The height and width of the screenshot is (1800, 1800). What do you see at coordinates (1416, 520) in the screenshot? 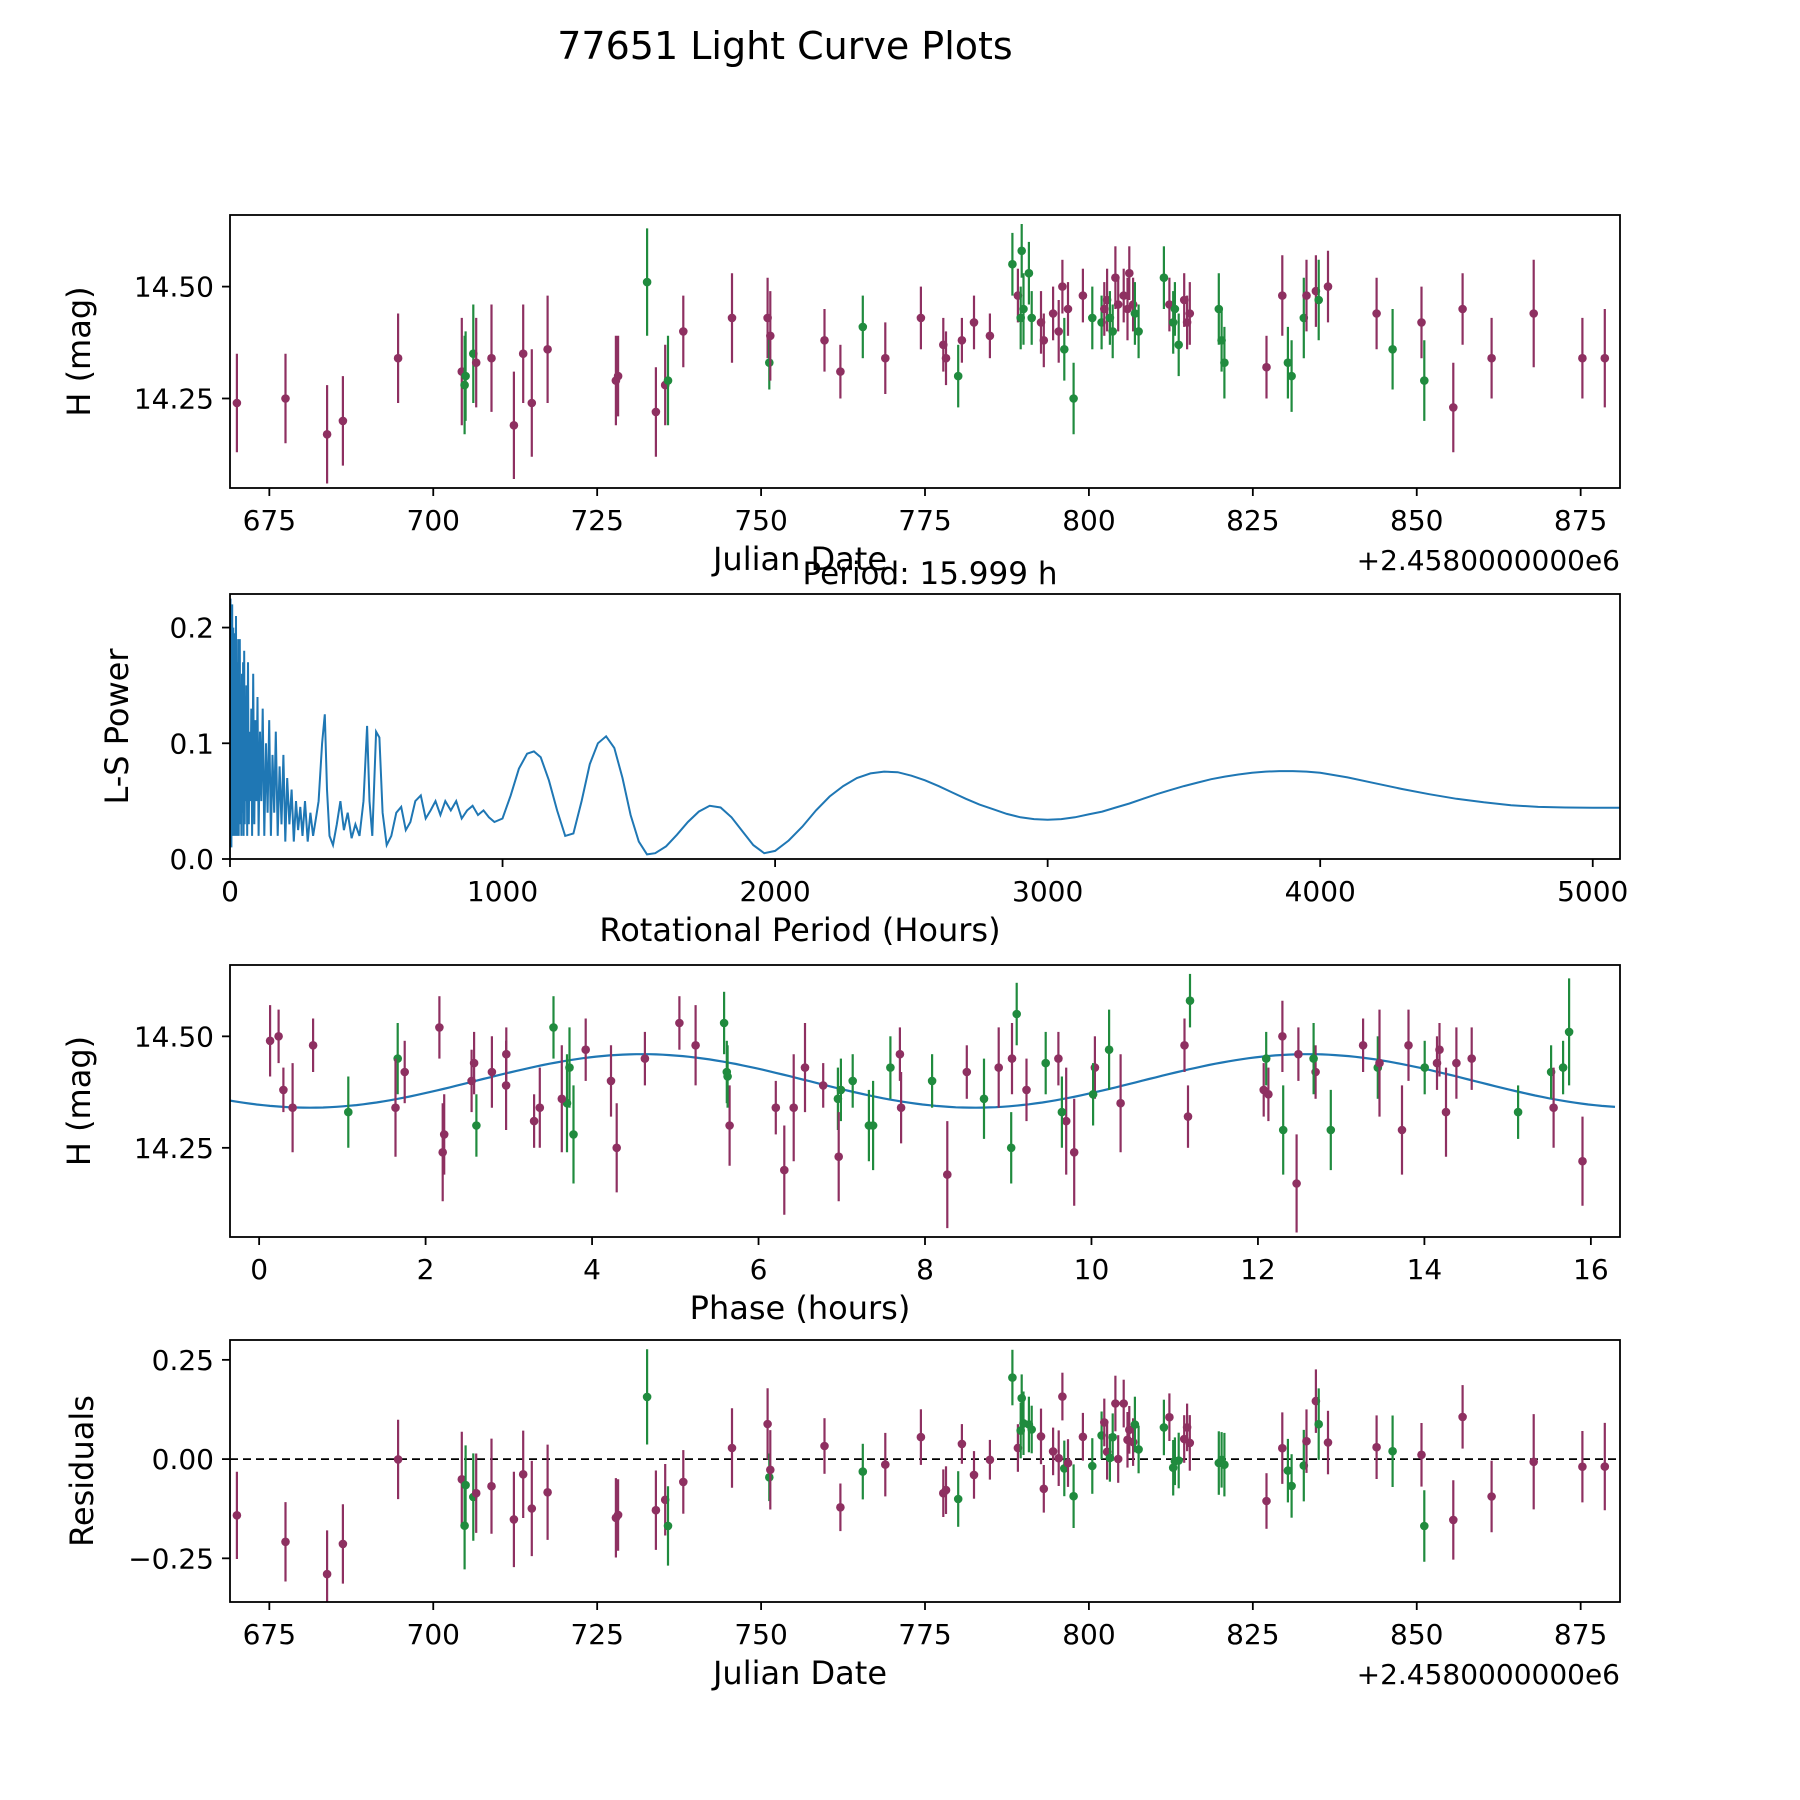
I see `svg-text: 850` at bounding box center [1416, 520].